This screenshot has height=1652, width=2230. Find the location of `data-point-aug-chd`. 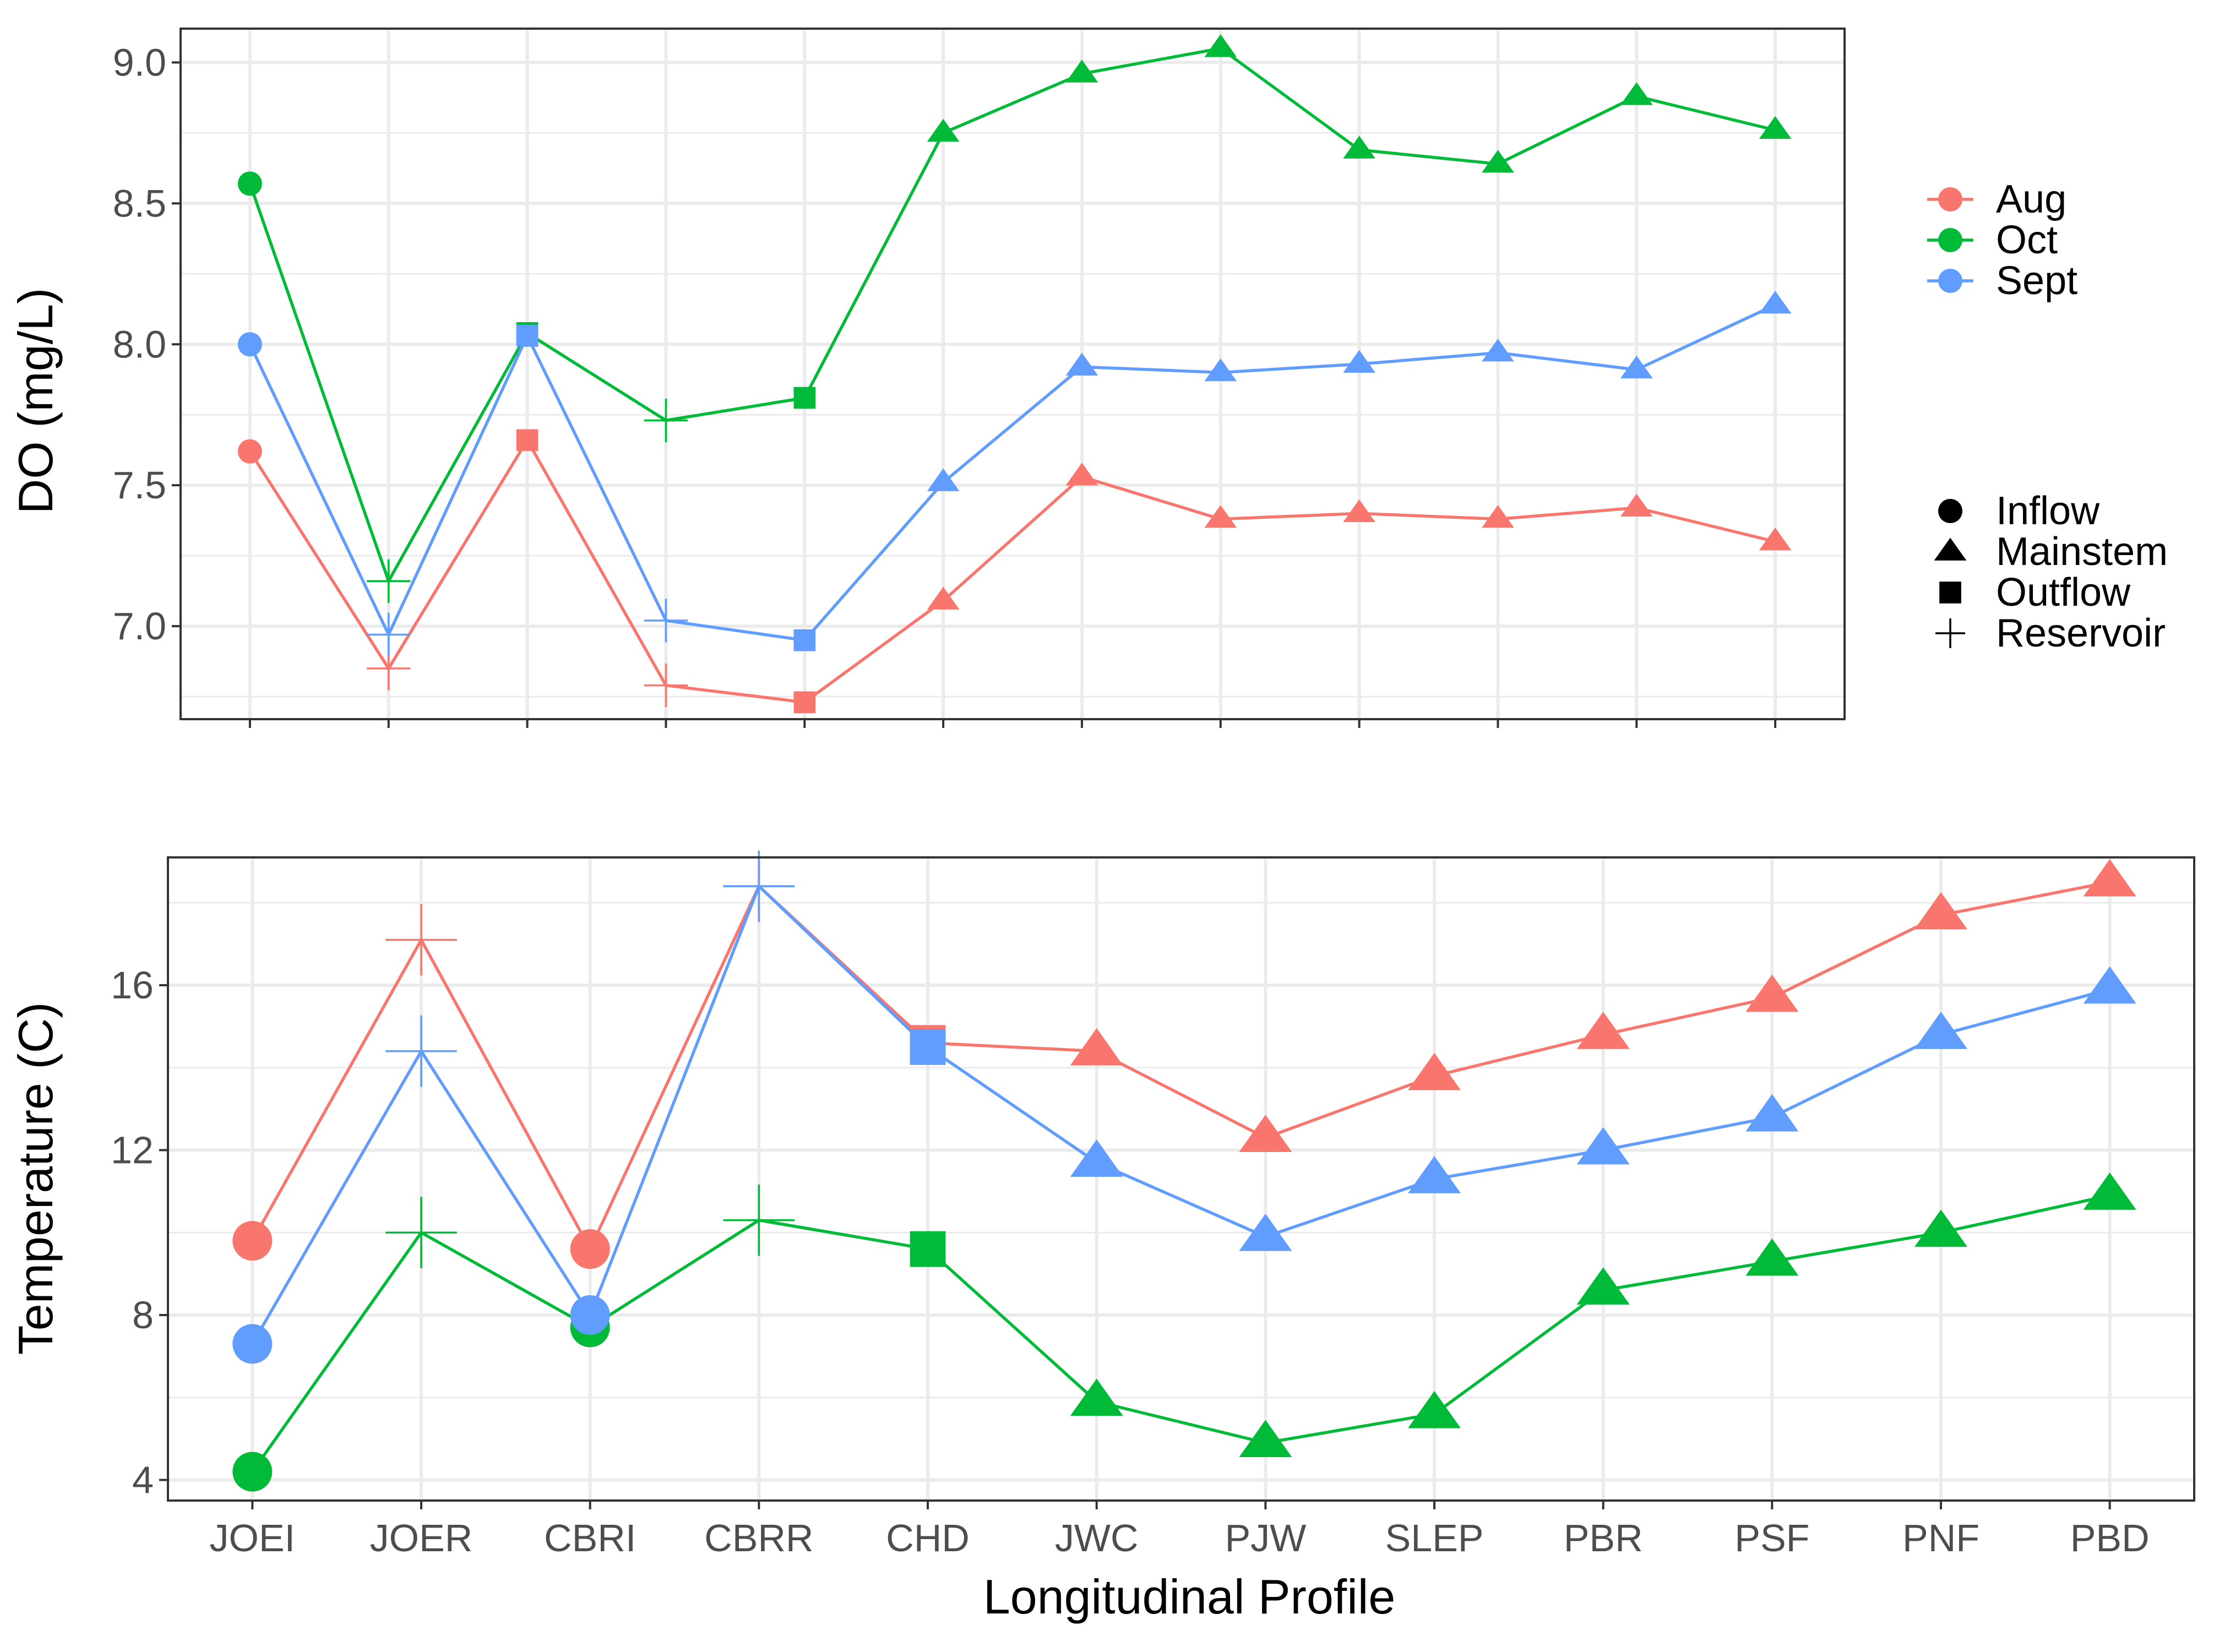

data-point-aug-chd is located at coordinates (804, 702).